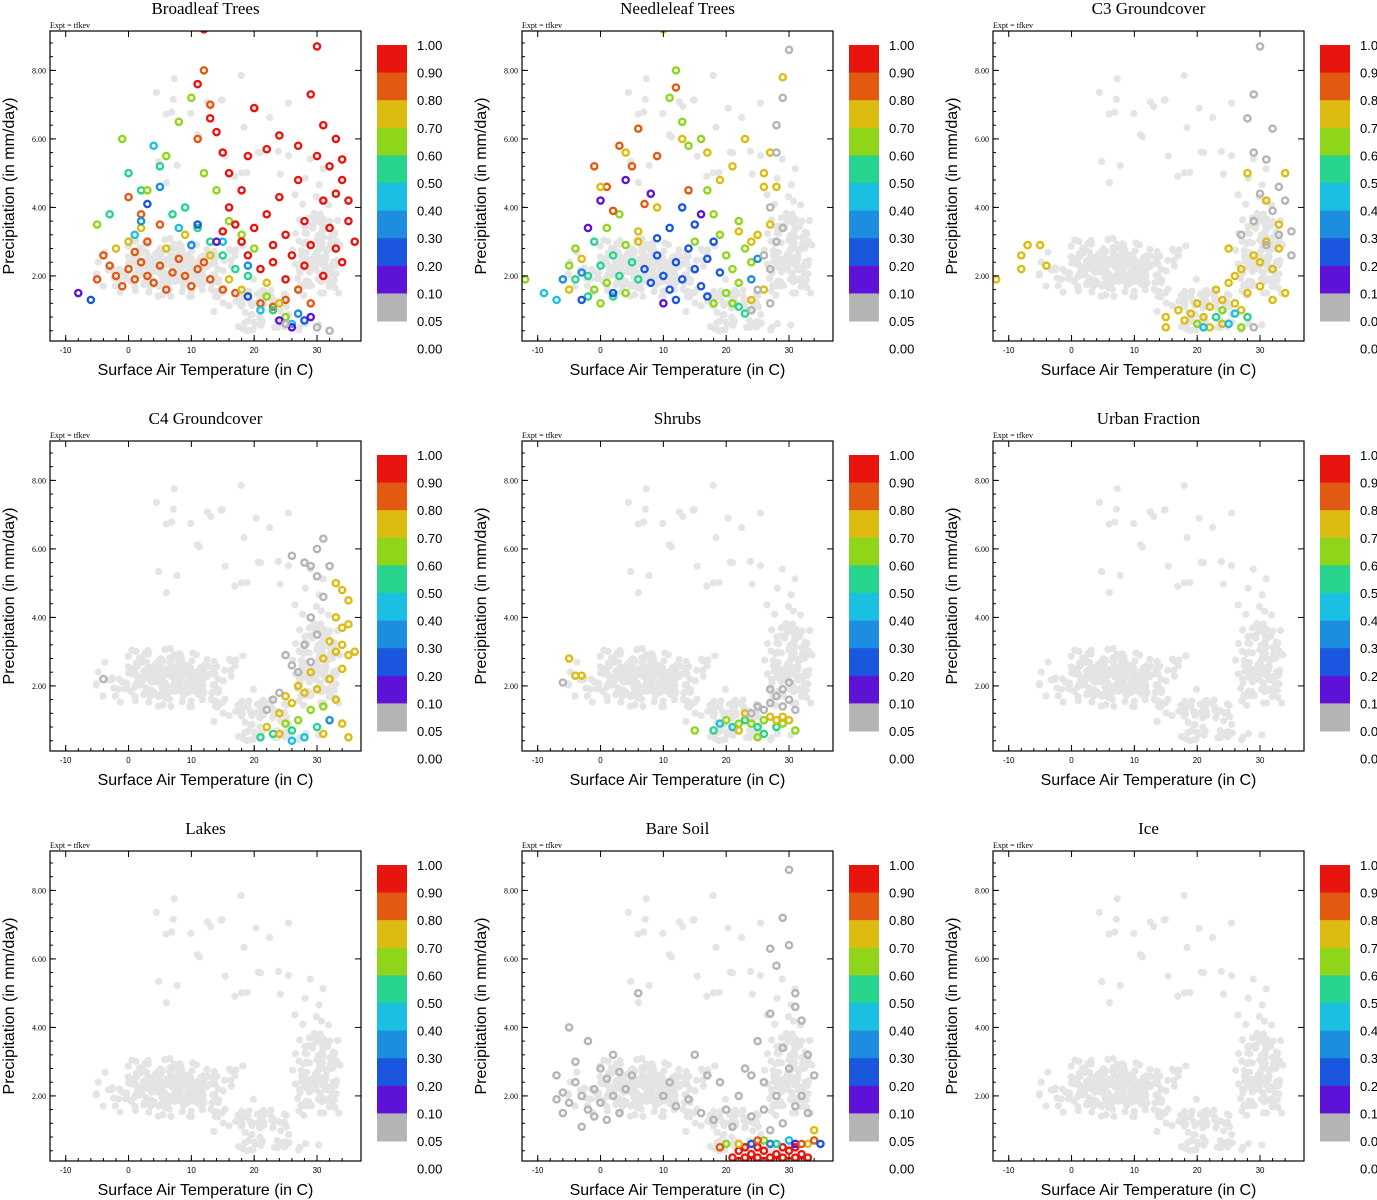 This screenshot has width=1377, height=1200. Describe the element at coordinates (128, 760) in the screenshot. I see `x-tick-label: 0` at that location.